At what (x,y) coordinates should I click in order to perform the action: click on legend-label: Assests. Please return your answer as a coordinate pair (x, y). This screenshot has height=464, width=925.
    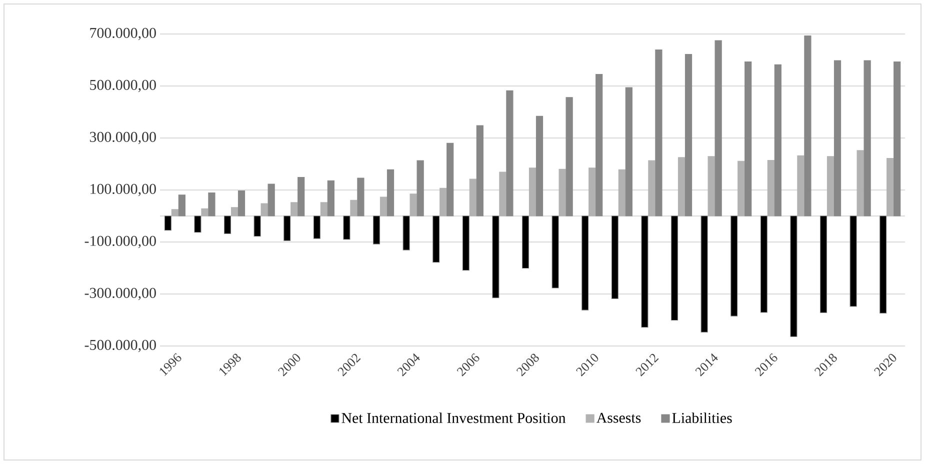
    Looking at the image, I should click on (618, 417).